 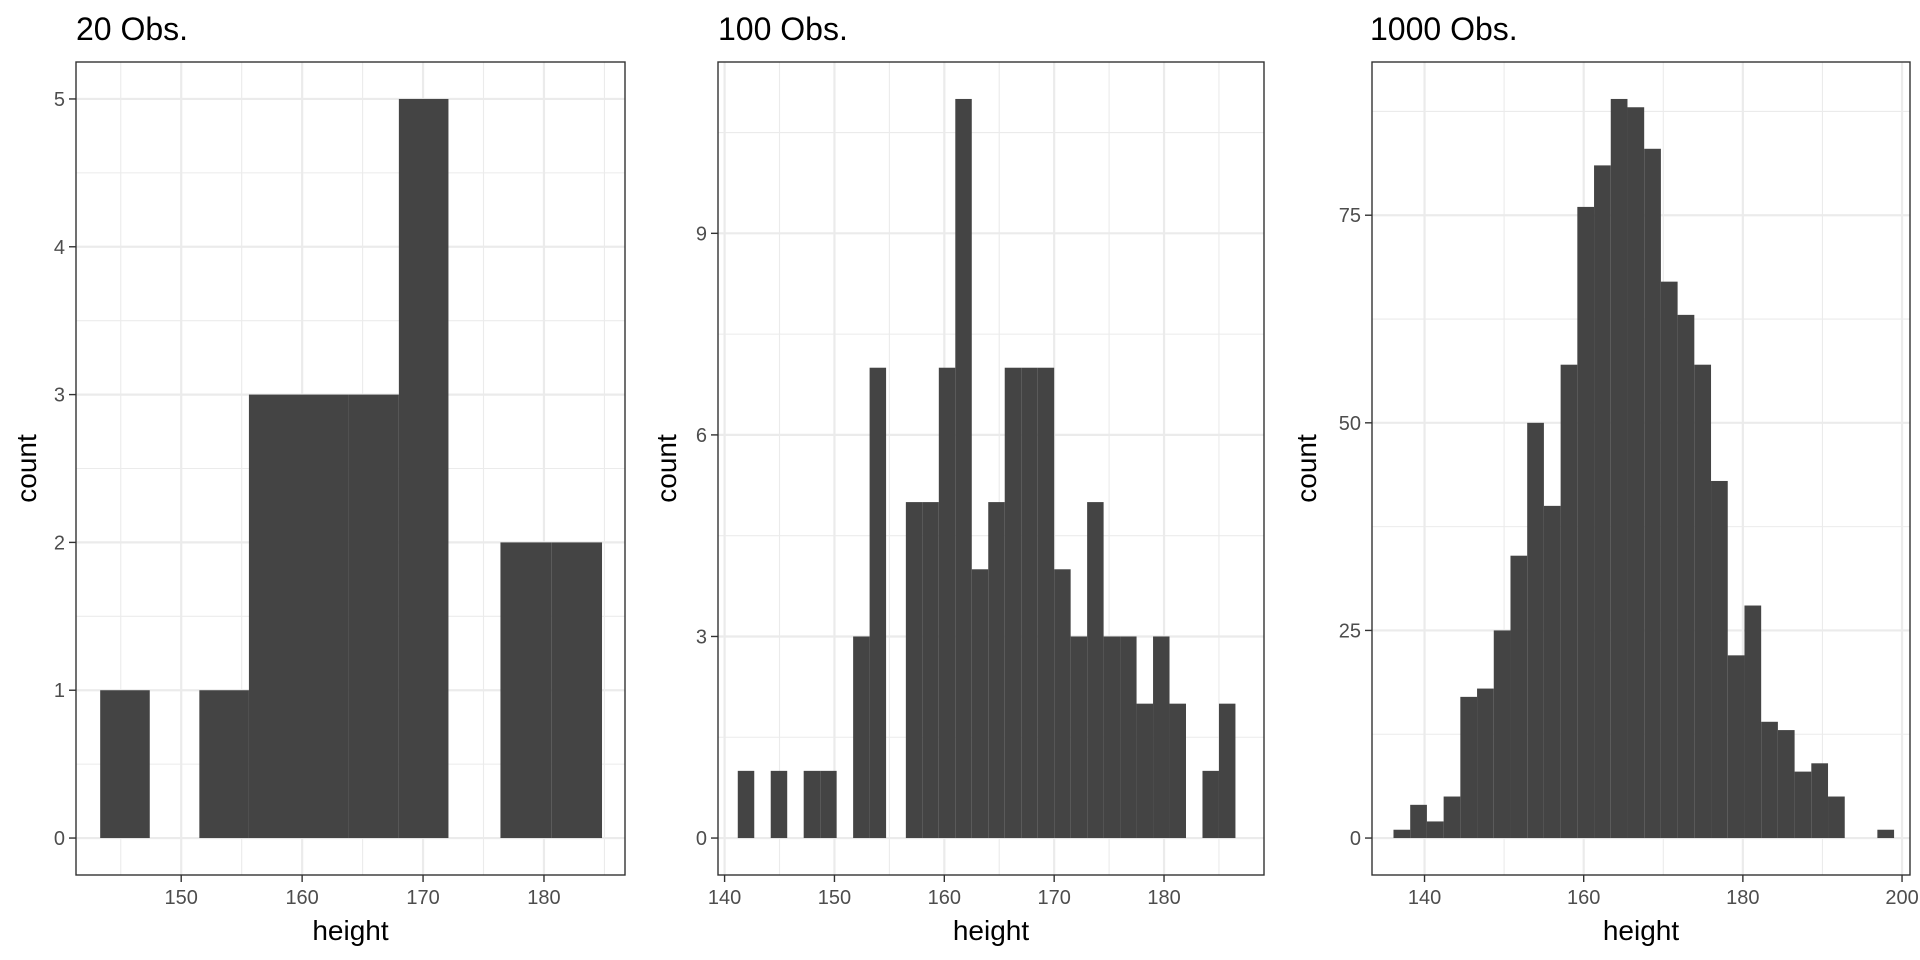 What do you see at coordinates (59, 543) in the screenshot?
I see `y-tick-label: 2` at bounding box center [59, 543].